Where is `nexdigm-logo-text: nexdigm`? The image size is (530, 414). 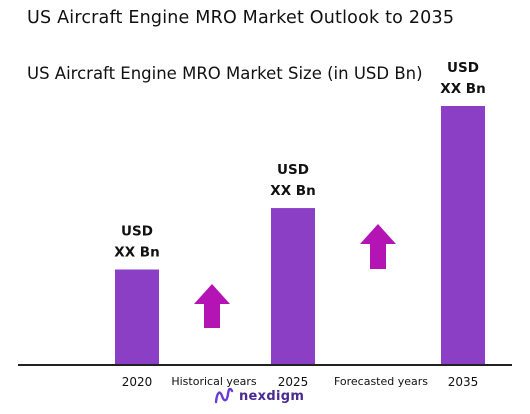
nexdigm-logo-text: nexdigm is located at coordinates (272, 396).